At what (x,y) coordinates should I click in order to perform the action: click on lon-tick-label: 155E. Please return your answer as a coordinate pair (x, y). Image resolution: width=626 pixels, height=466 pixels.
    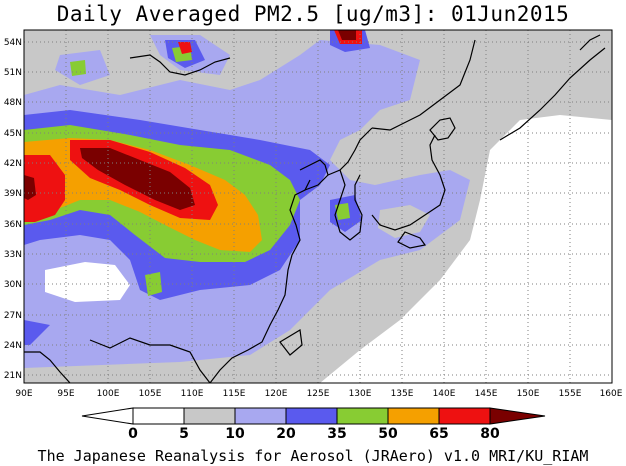
    Looking at the image, I should click on (570, 394).